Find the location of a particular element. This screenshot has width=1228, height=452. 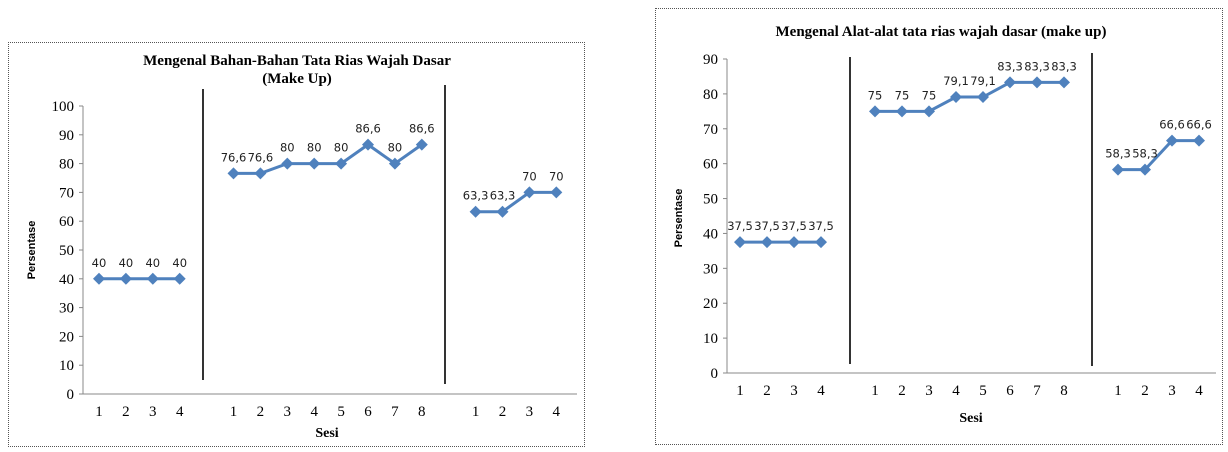

y-tick-label: 90 is located at coordinates (710, 60).